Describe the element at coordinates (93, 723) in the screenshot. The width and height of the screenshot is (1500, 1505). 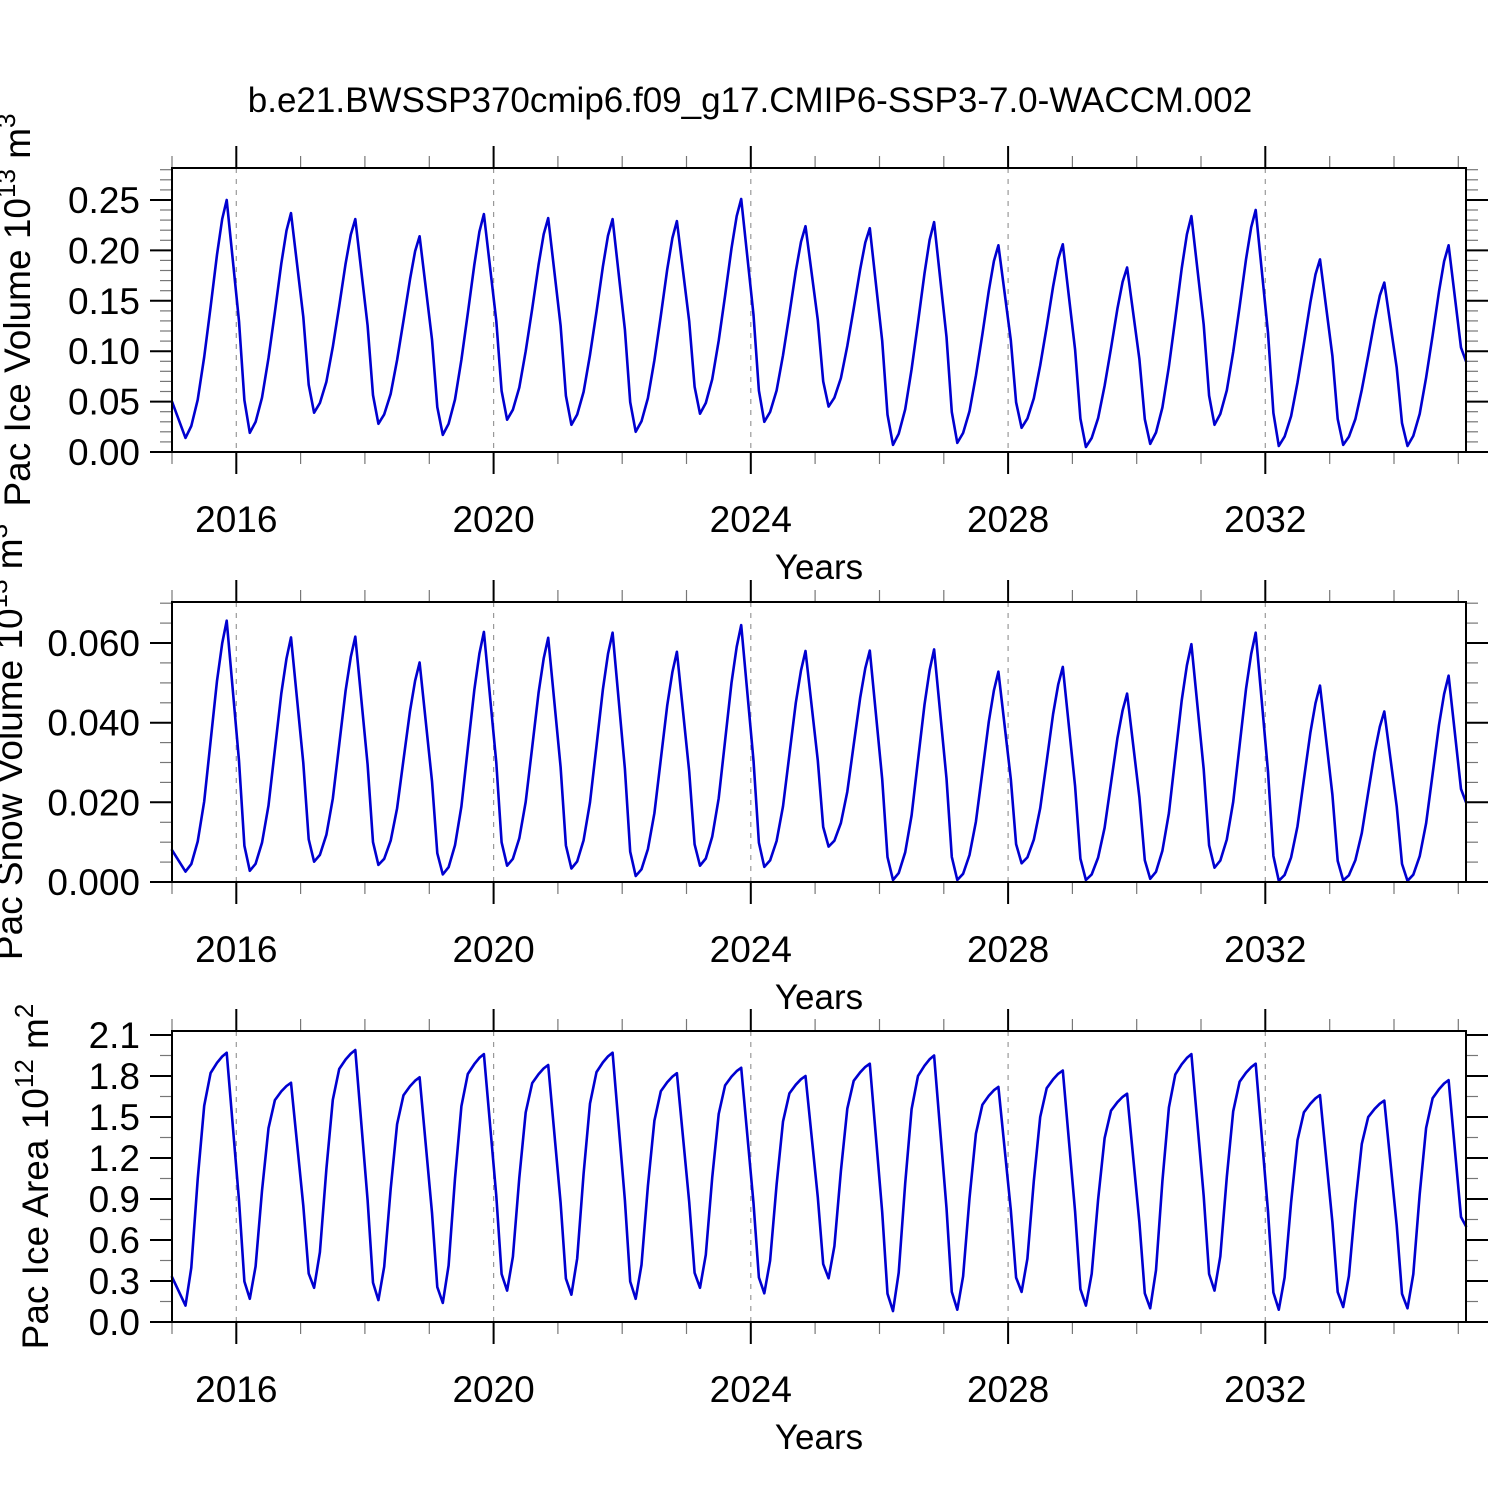
I see `y-tick-label: 0.040` at that location.